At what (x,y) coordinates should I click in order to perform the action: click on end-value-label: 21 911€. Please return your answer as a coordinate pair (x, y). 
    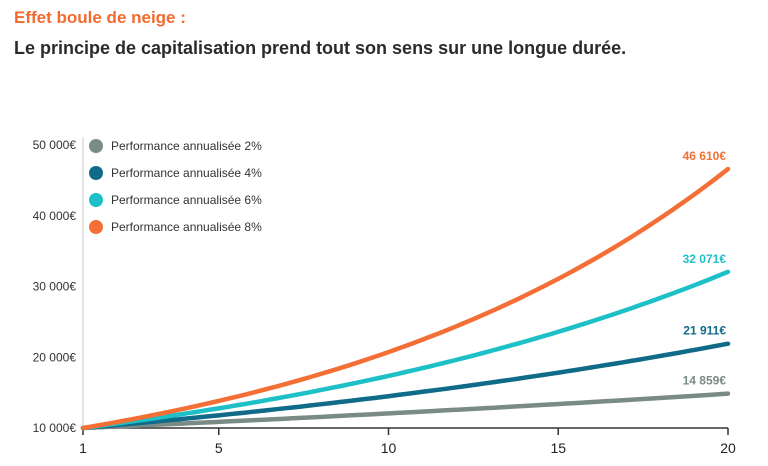
    Looking at the image, I should click on (704, 331).